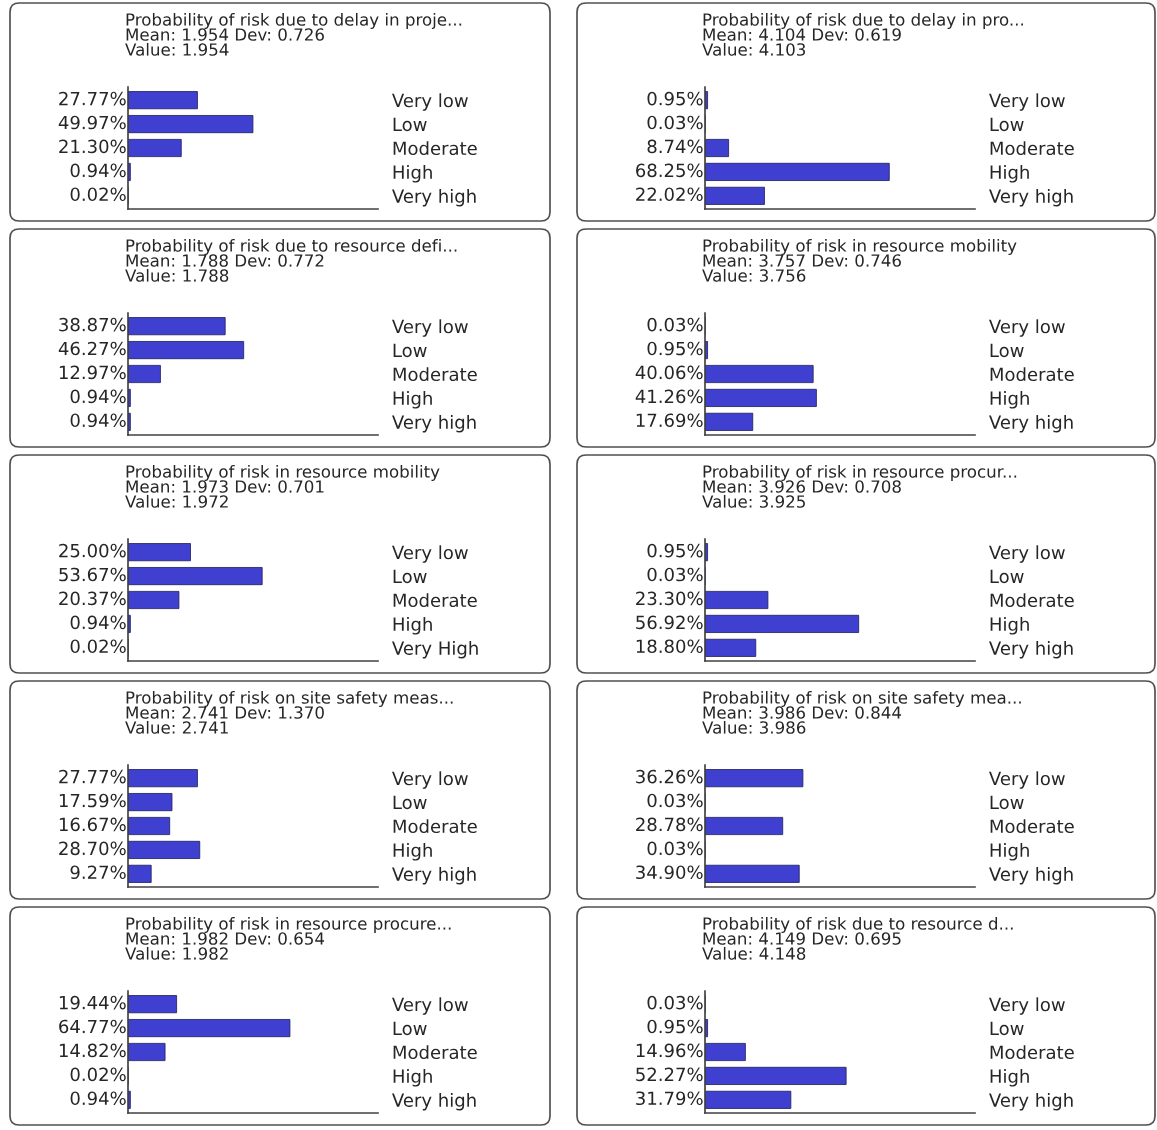 This screenshot has width=1157, height=1130. Describe the element at coordinates (225, 486) in the screenshot. I see `chart-subtitle: Mean: 1.973 Dev: 0.701` at that location.